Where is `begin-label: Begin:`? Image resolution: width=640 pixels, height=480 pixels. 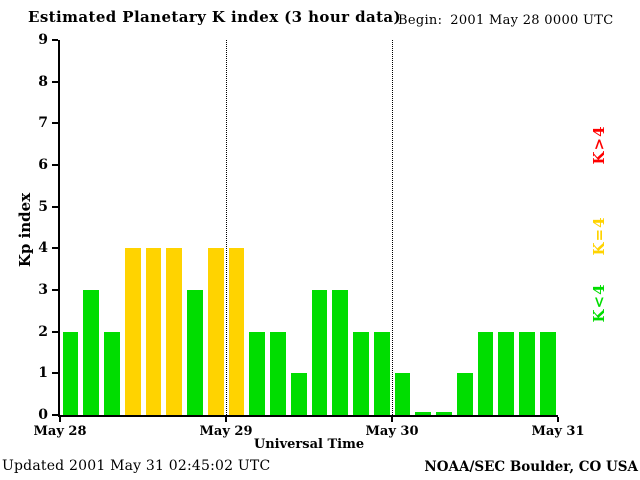
begin-label: Begin: is located at coordinates (420, 20).